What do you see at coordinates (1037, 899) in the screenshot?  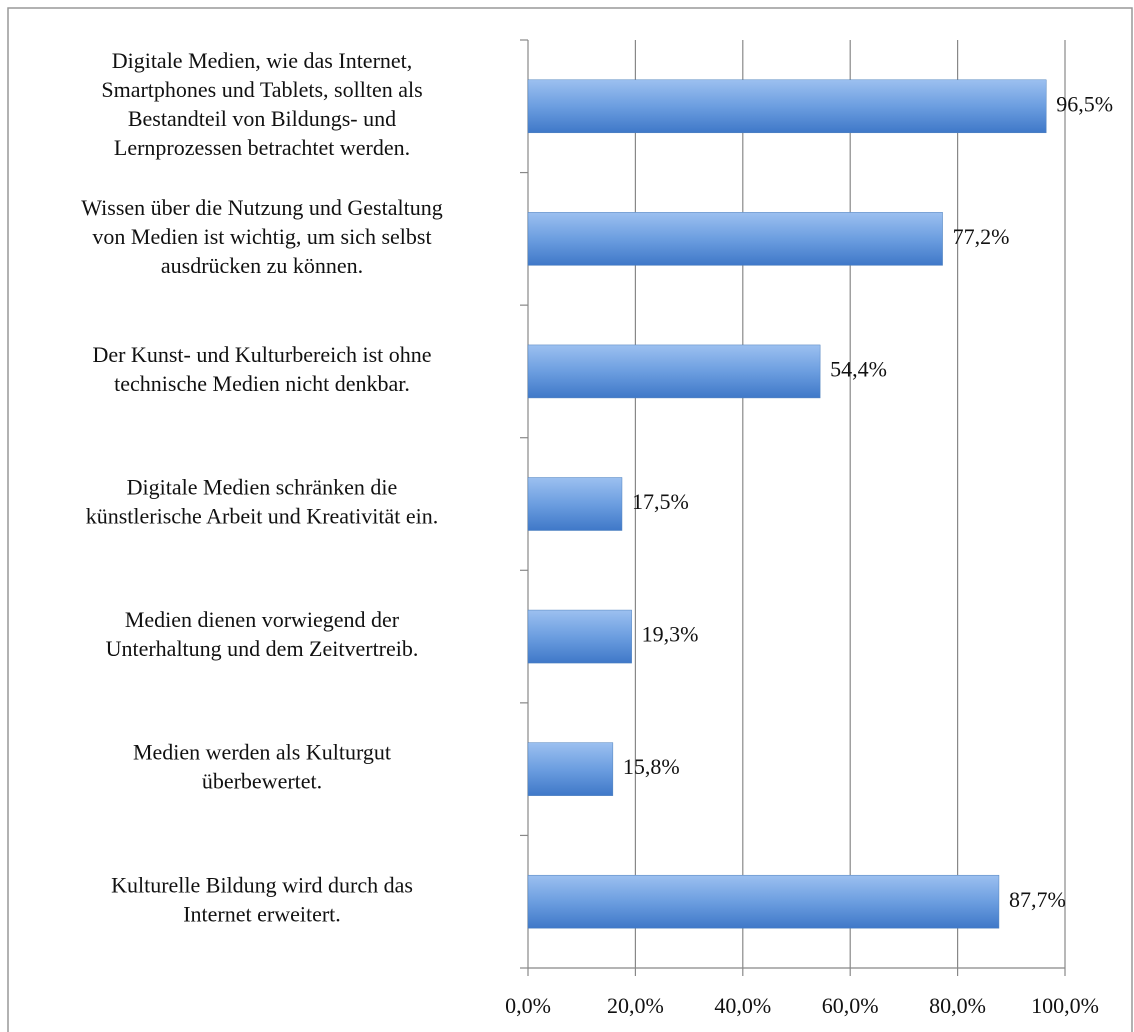 I see `value-label: 87,7%` at bounding box center [1037, 899].